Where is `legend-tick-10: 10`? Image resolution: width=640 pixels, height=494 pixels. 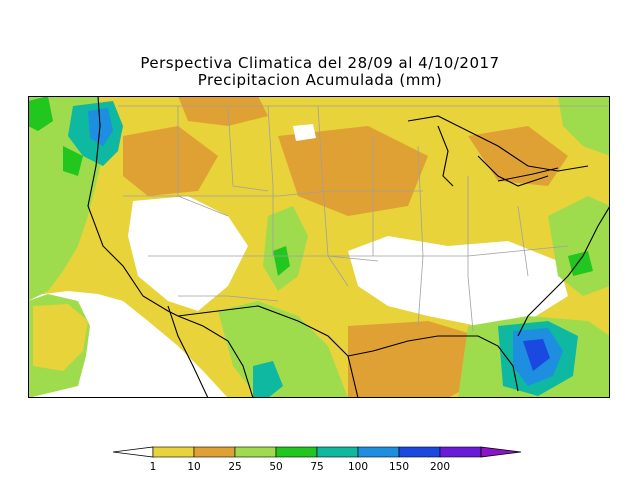 legend-tick-10: 10 is located at coordinates (193, 467).